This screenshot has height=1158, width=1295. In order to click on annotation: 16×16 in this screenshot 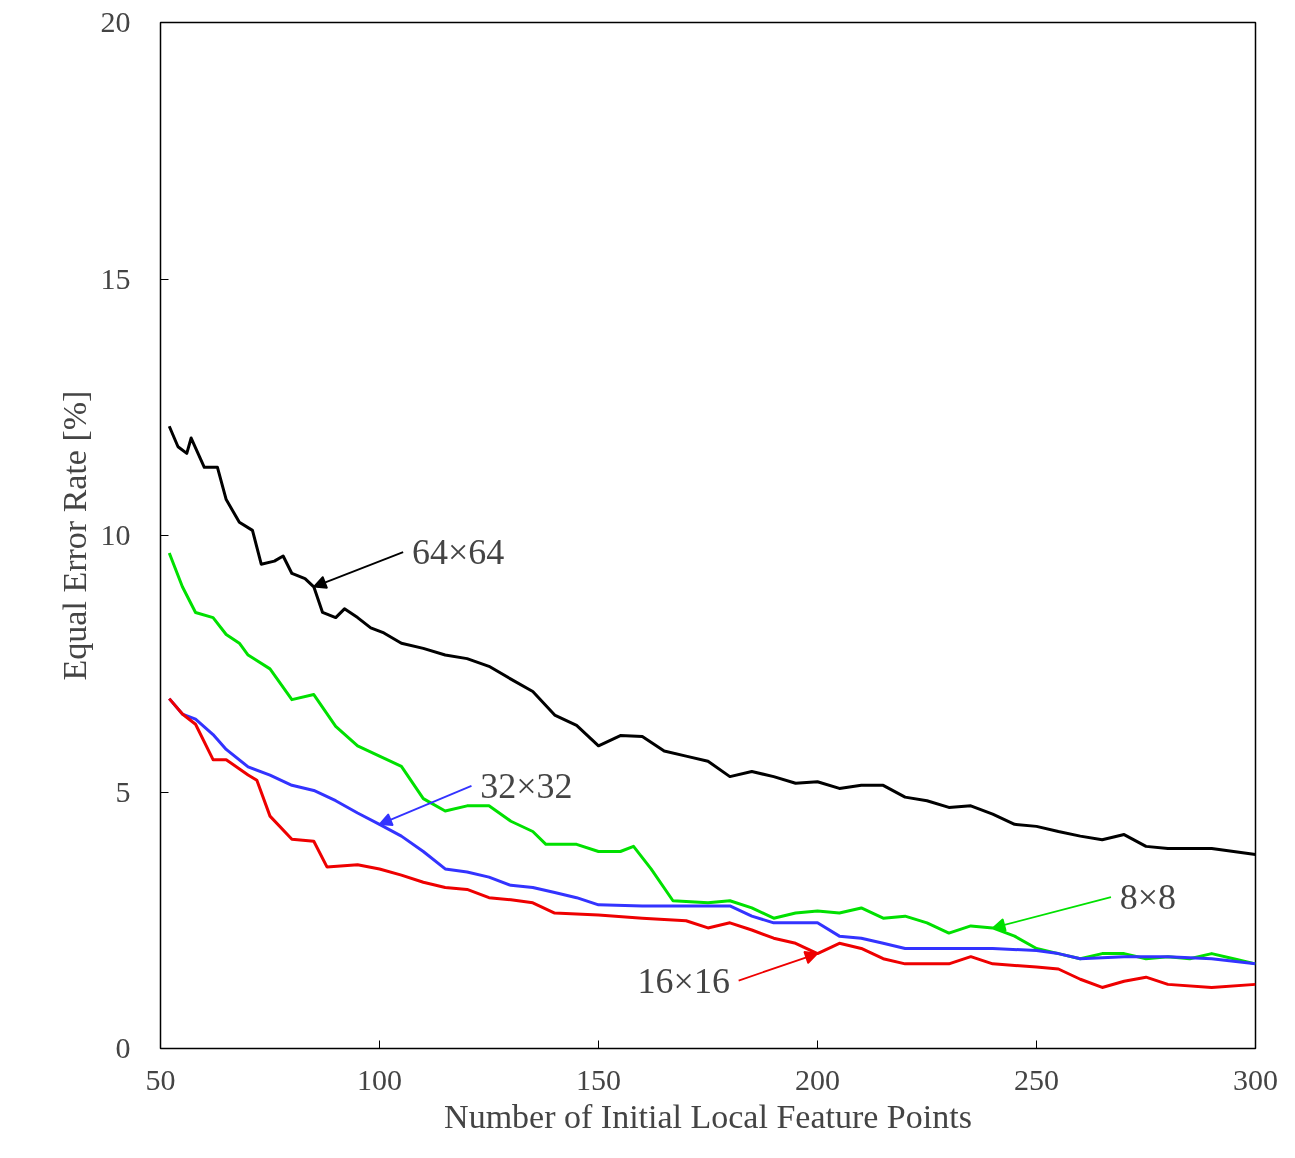, I will do `click(683, 980)`.